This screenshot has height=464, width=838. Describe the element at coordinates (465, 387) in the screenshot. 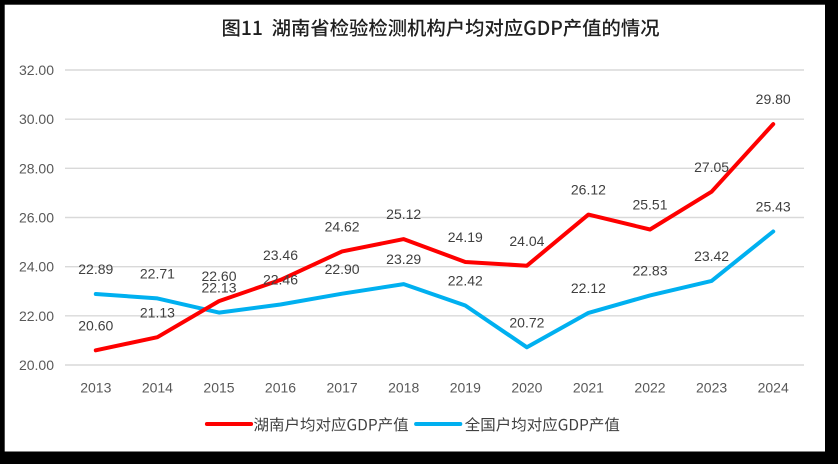

I see `svg-text: 2019` at that location.